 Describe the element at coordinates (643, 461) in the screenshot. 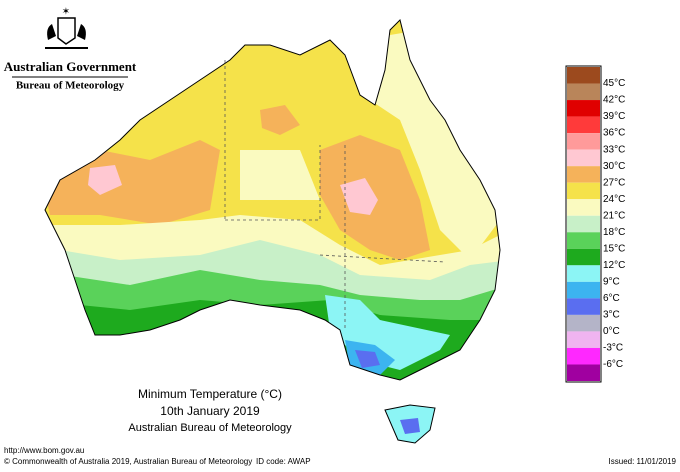

I see `footer-issued: Issued: 11/01/2019` at that location.